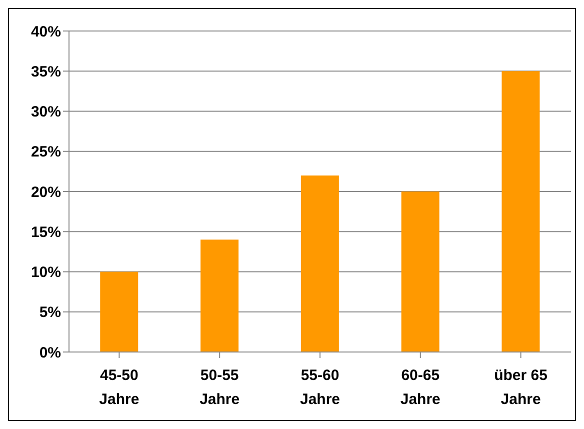  I want to click on y-tick-label: 40%, so click(45, 31).